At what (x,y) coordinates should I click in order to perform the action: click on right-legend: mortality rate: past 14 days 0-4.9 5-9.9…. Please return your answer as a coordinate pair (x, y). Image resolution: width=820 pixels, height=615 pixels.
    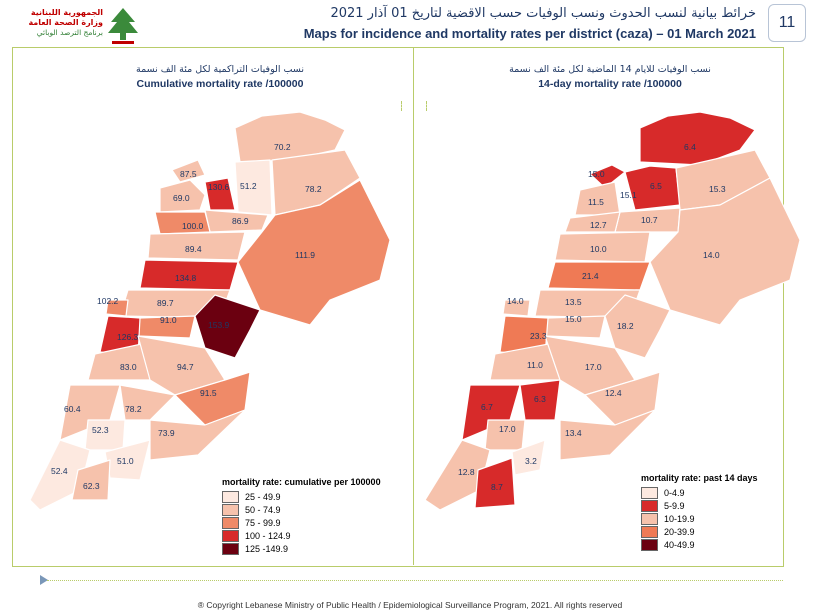
    Looking at the image, I should click on (699, 512).